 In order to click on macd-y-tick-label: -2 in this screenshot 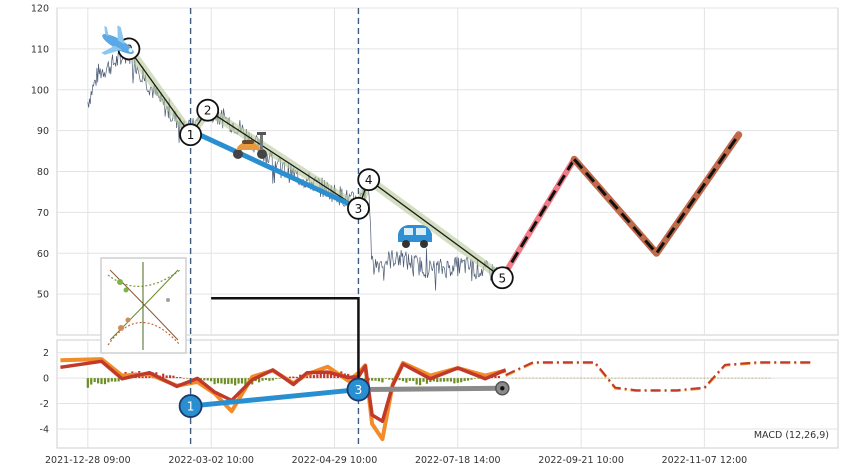, I will do `click(44, 404)`.